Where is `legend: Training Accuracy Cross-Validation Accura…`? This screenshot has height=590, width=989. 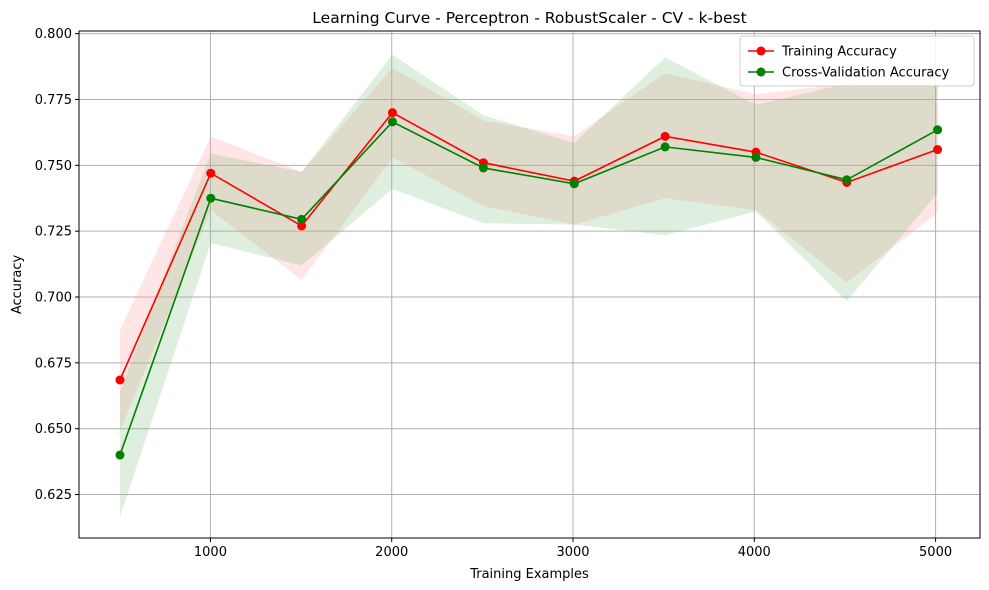 legend: Training Accuracy Cross-Validation Accura… is located at coordinates (857, 61).